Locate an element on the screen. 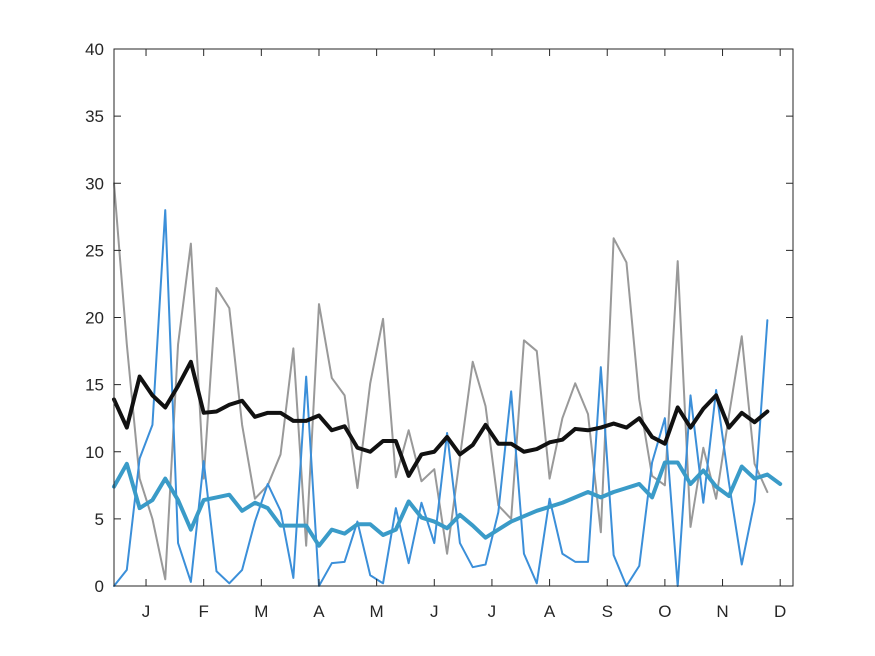 The width and height of the screenshot is (875, 656). y-tick-label: 5 is located at coordinates (99, 519).